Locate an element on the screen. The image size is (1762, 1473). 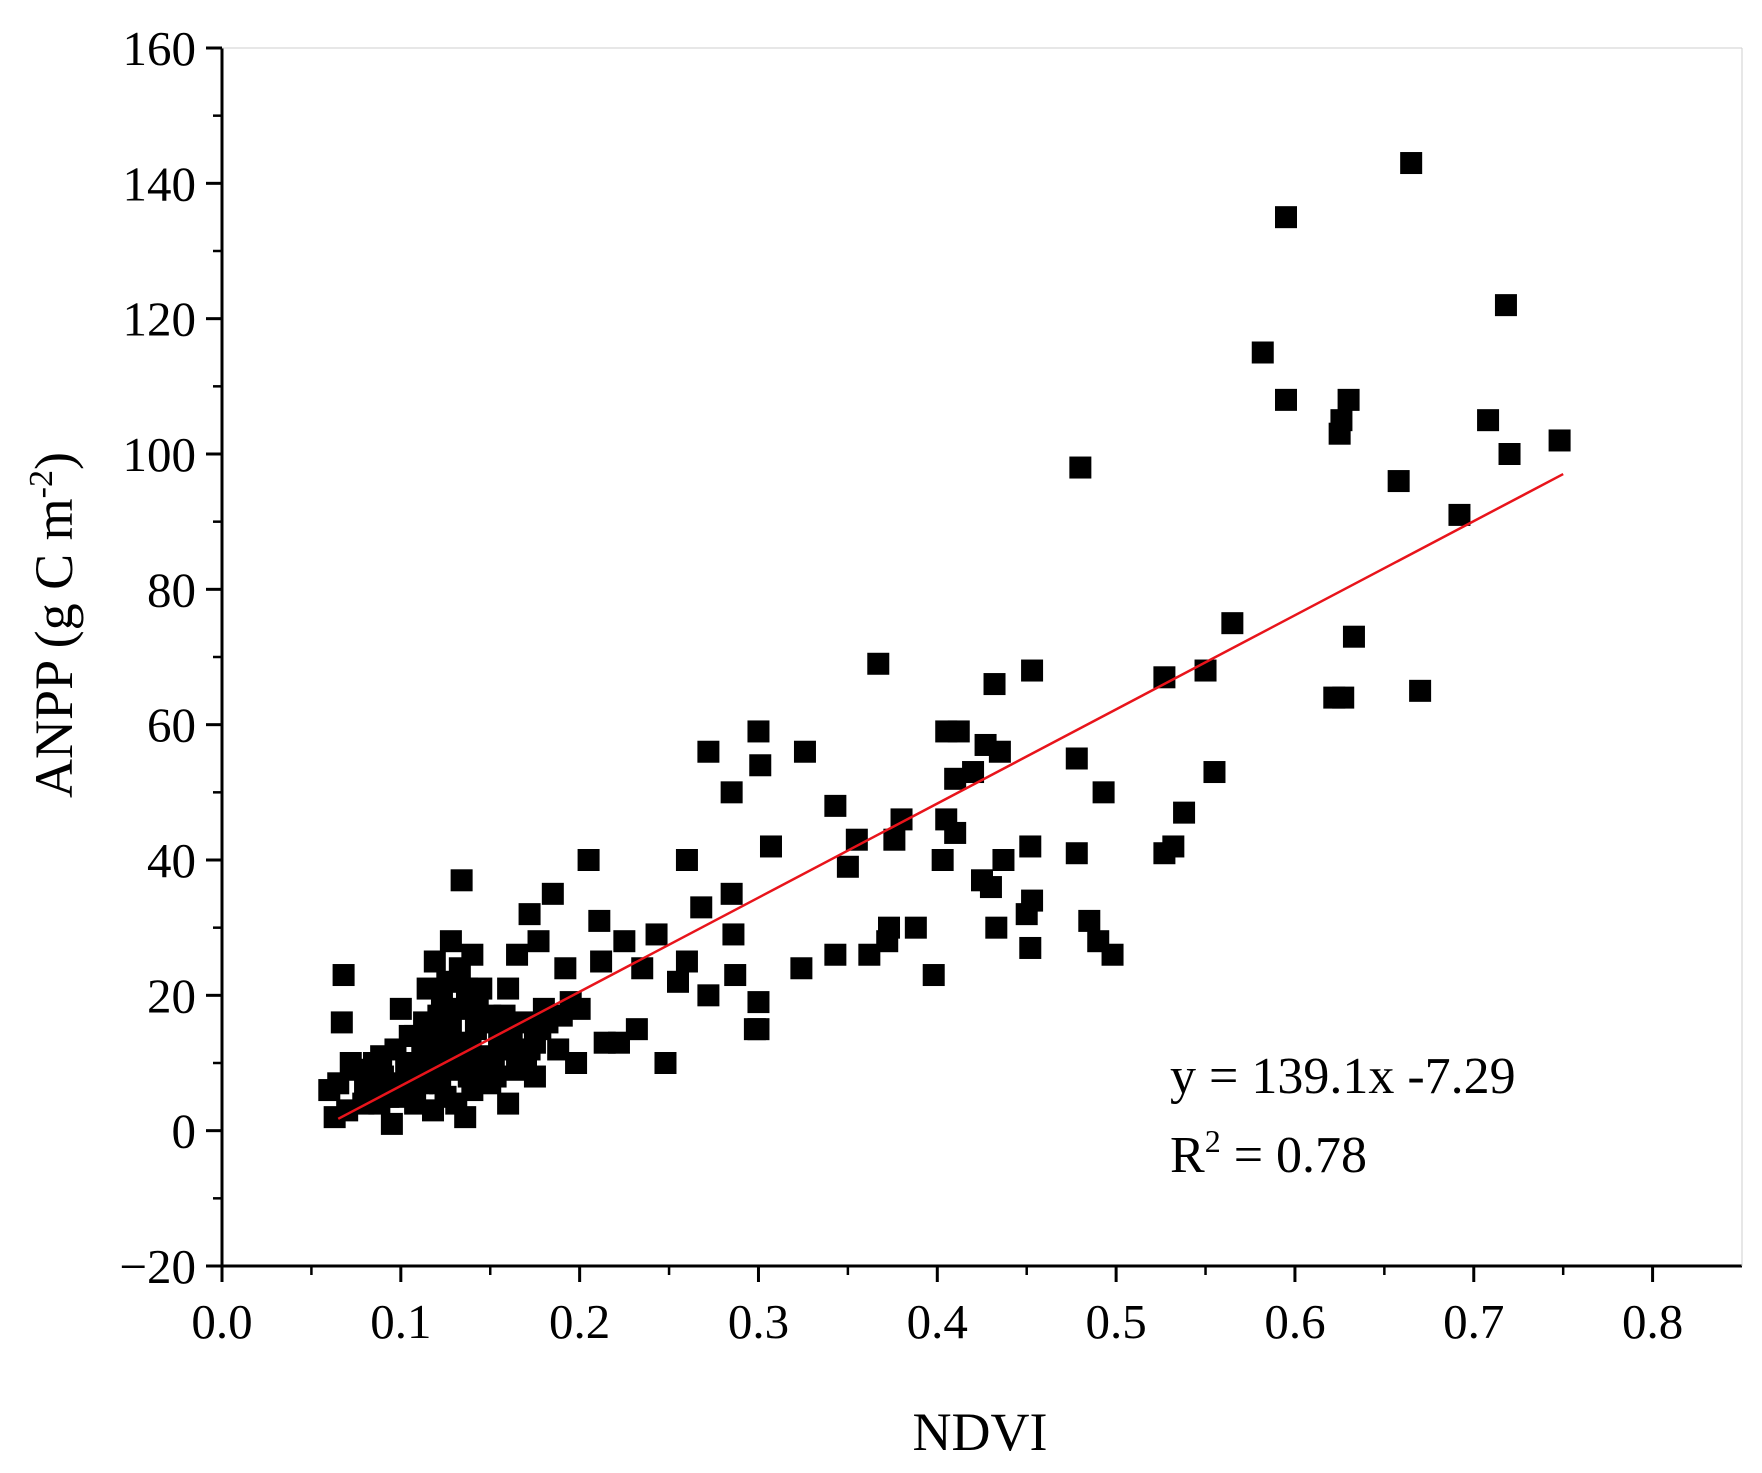
y-axis-title-end: ) is located at coordinates (54, 461).